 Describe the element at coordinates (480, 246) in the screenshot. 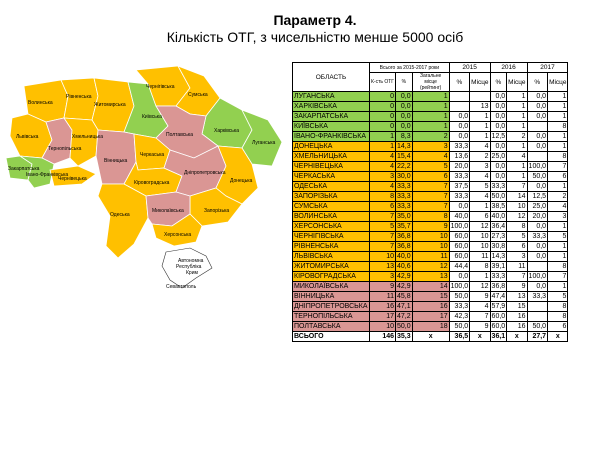

I see `cell-m15: 10` at that location.